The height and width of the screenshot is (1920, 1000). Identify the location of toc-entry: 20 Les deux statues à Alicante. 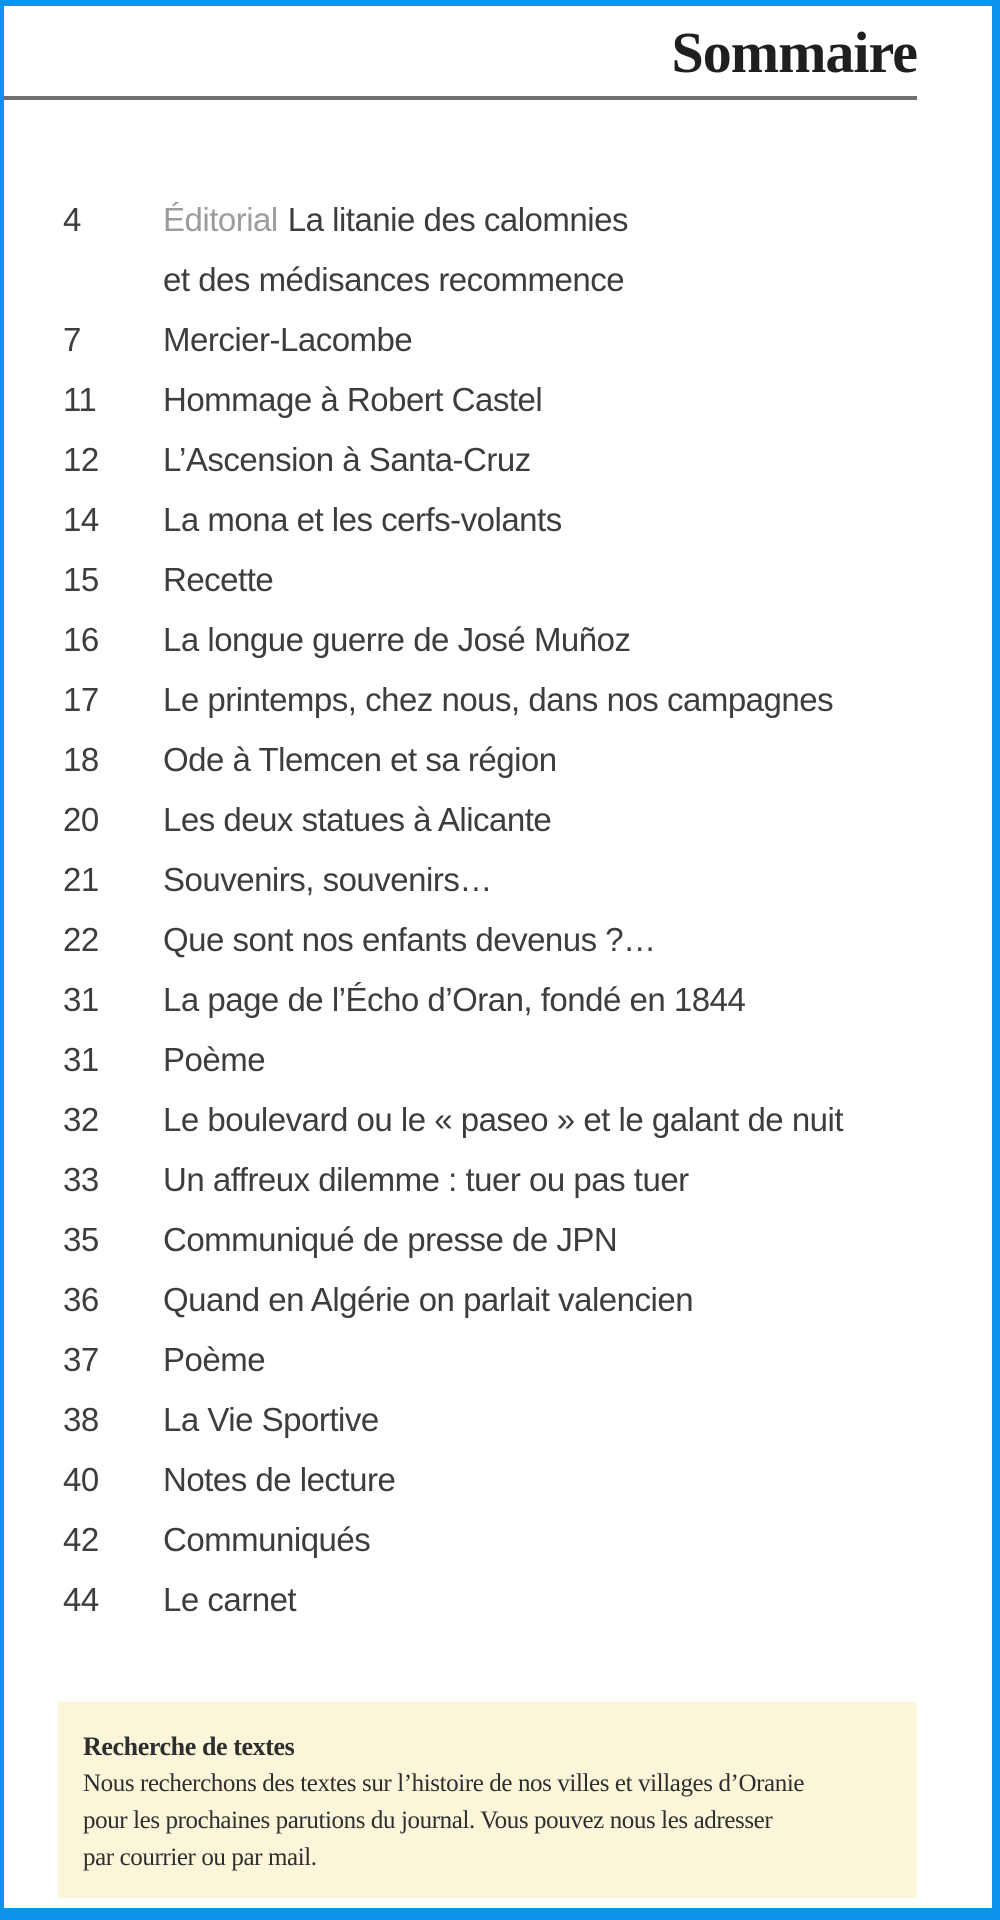
(503, 820).